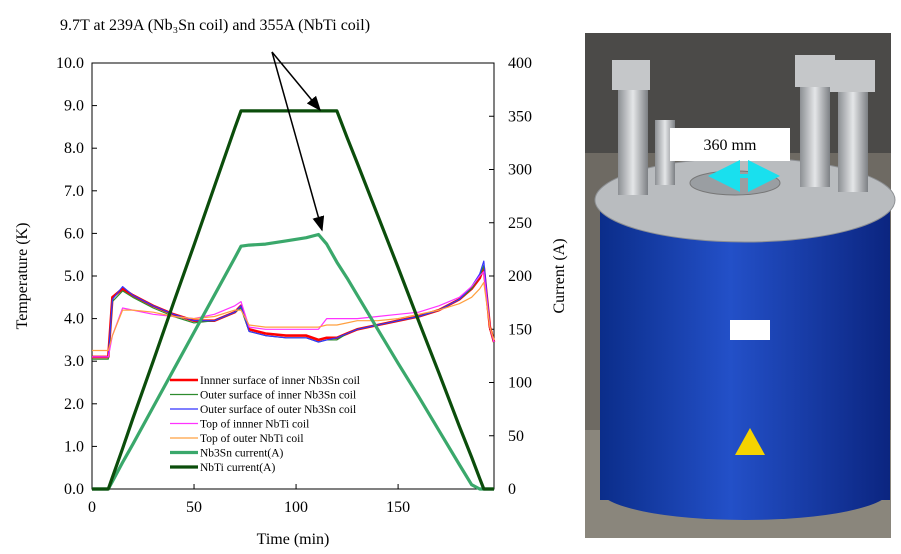  I want to click on y2-tick-label: 400, so click(520, 63).